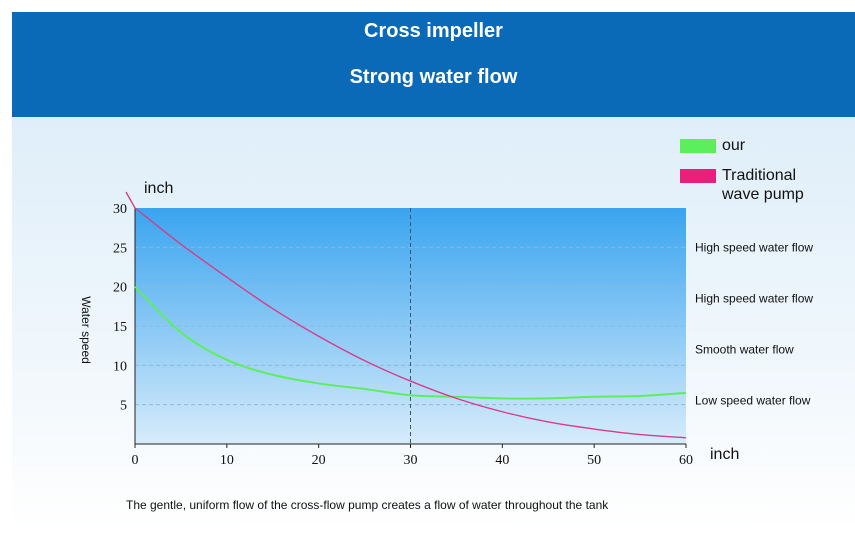  I want to click on y-tick-label: 15, so click(120, 327).